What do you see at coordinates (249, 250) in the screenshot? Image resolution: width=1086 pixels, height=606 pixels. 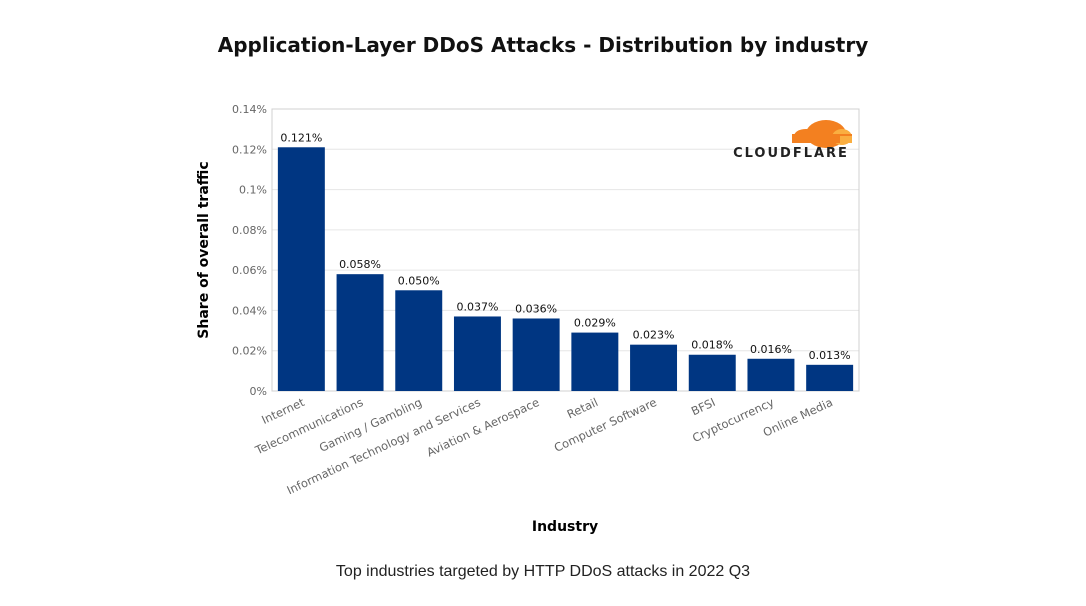 I see `y-axis-ticks: 0% 0.02% 0.04% 0.06% 0.08% 0.1% 0.12% 0.14%` at bounding box center [249, 250].